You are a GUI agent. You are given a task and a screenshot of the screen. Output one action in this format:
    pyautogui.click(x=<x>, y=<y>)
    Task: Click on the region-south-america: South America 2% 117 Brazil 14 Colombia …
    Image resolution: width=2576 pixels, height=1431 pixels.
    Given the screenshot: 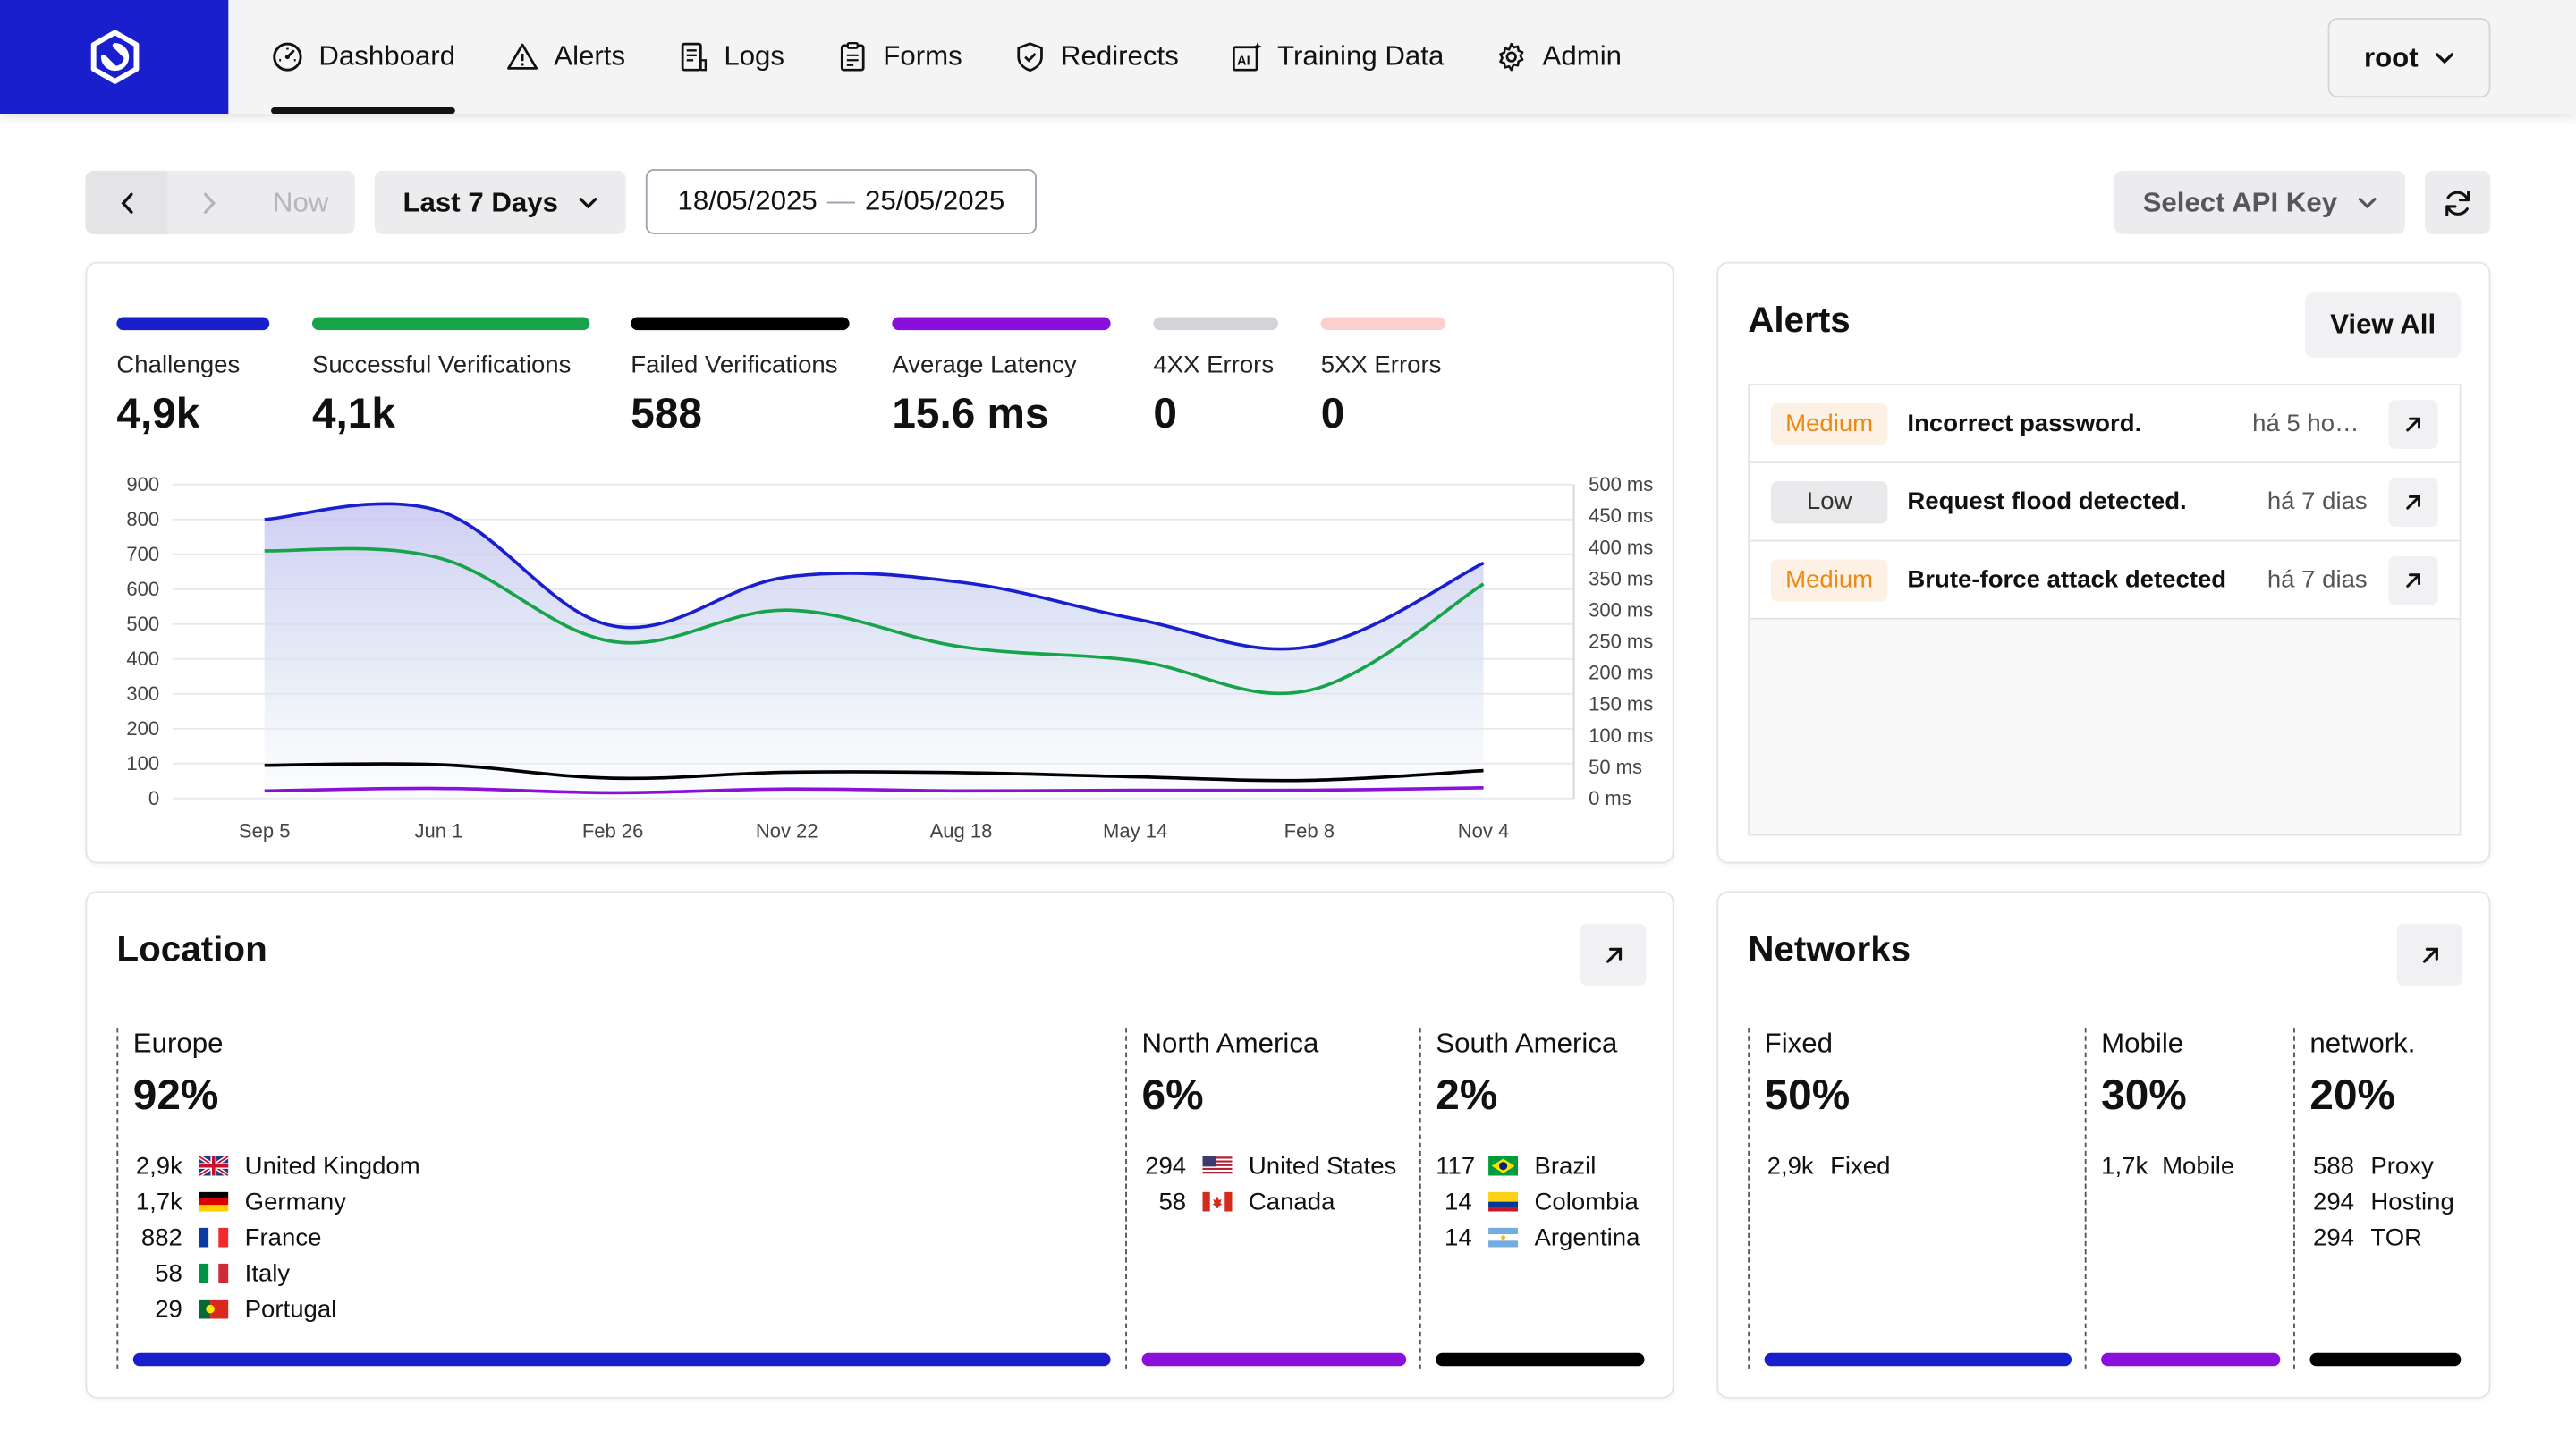 What is the action you would take?
    pyautogui.click(x=1534, y=1199)
    